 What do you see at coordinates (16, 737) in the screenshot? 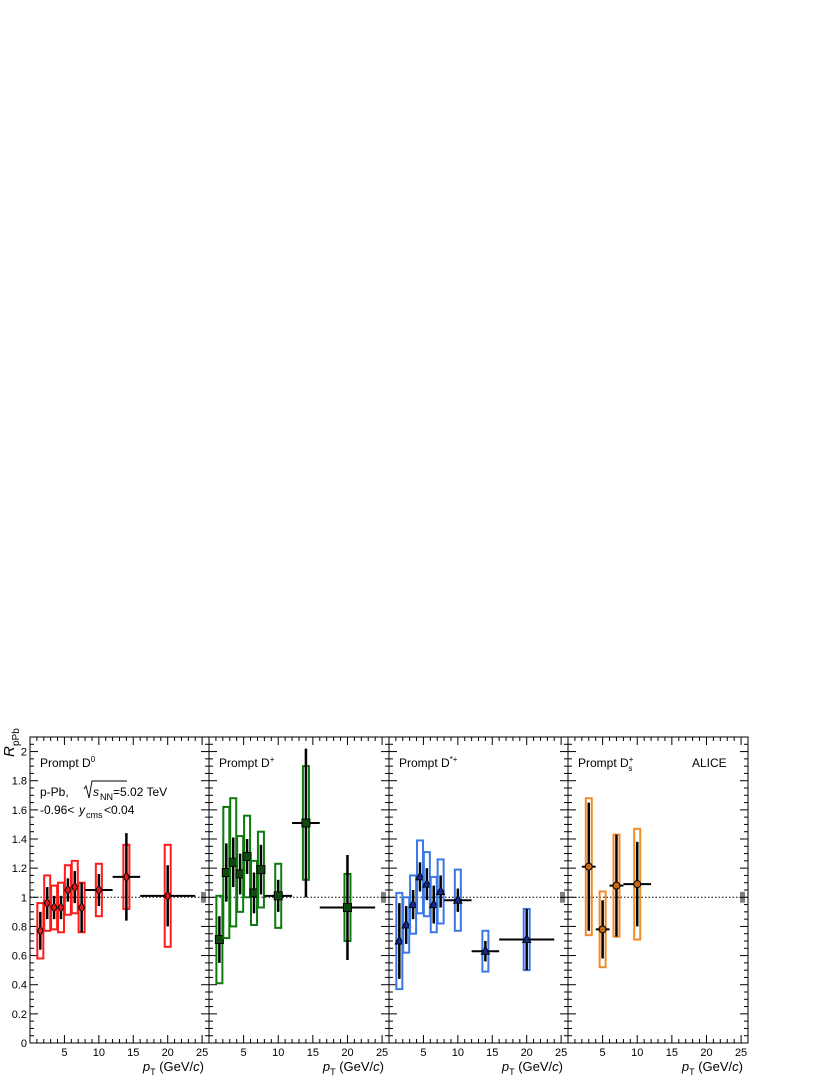
I see `y-axis-title-sub: pPb` at bounding box center [16, 737].